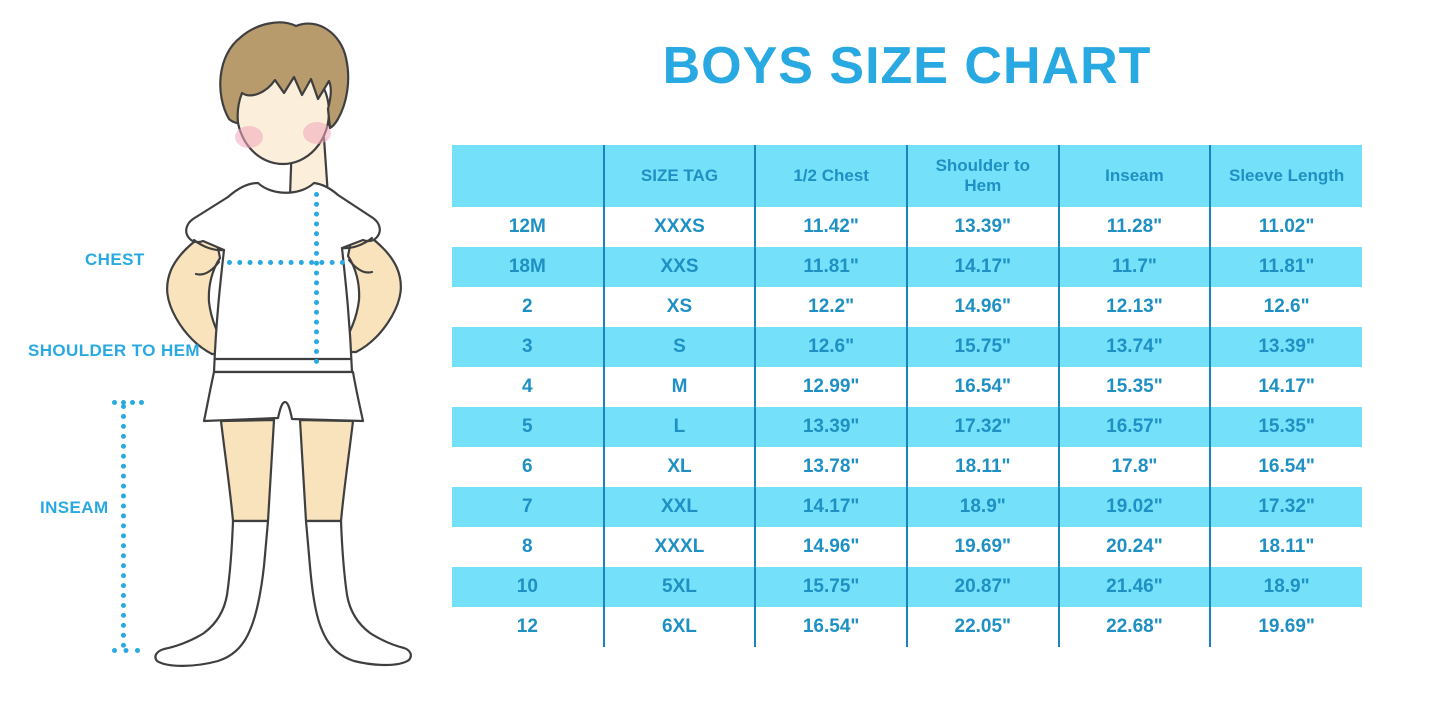 The width and height of the screenshot is (1445, 723). I want to click on table-cell: 12.99", so click(830, 387).